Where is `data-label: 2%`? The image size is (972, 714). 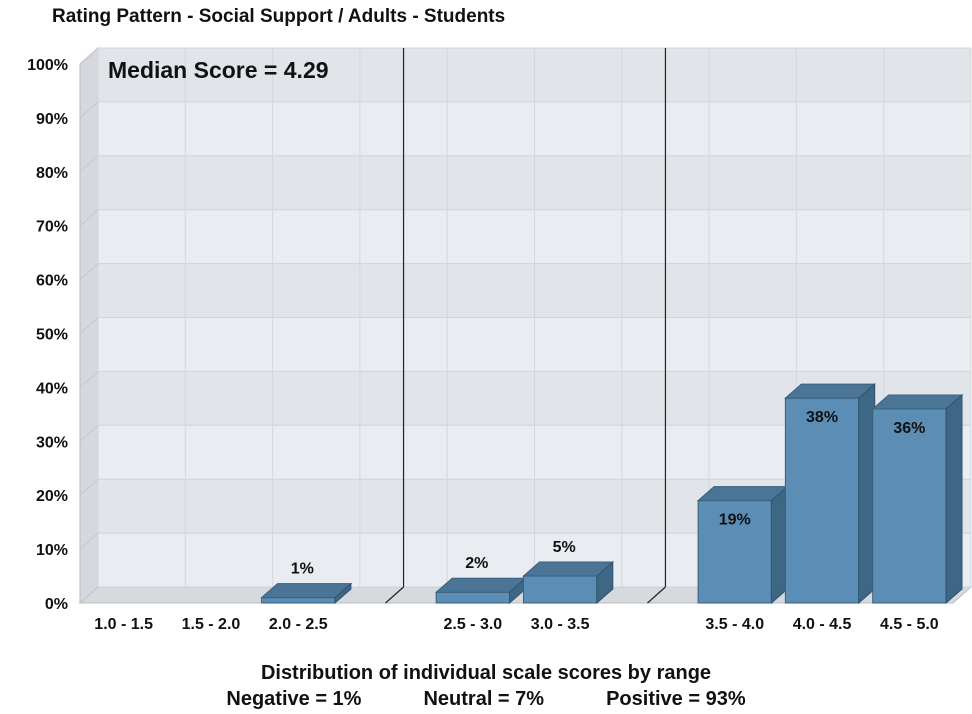 data-label: 2% is located at coordinates (476, 563).